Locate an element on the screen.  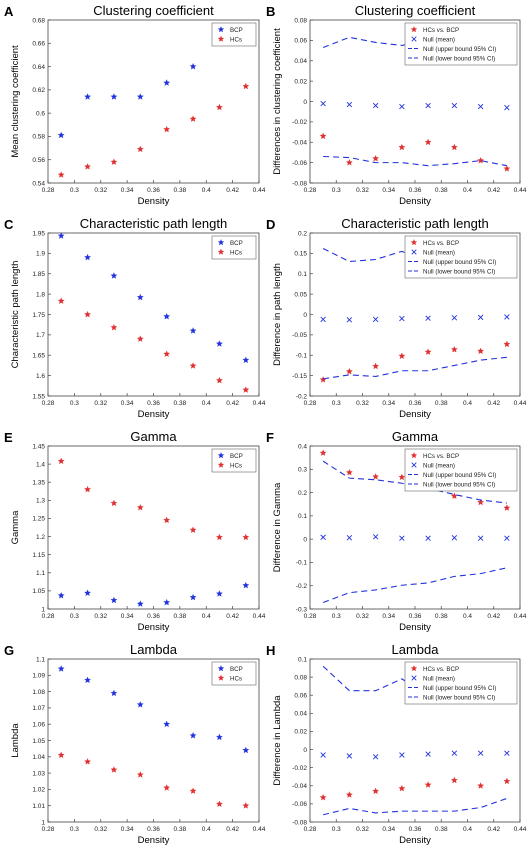
y-tick-label: 0.6 is located at coordinates (40, 113).